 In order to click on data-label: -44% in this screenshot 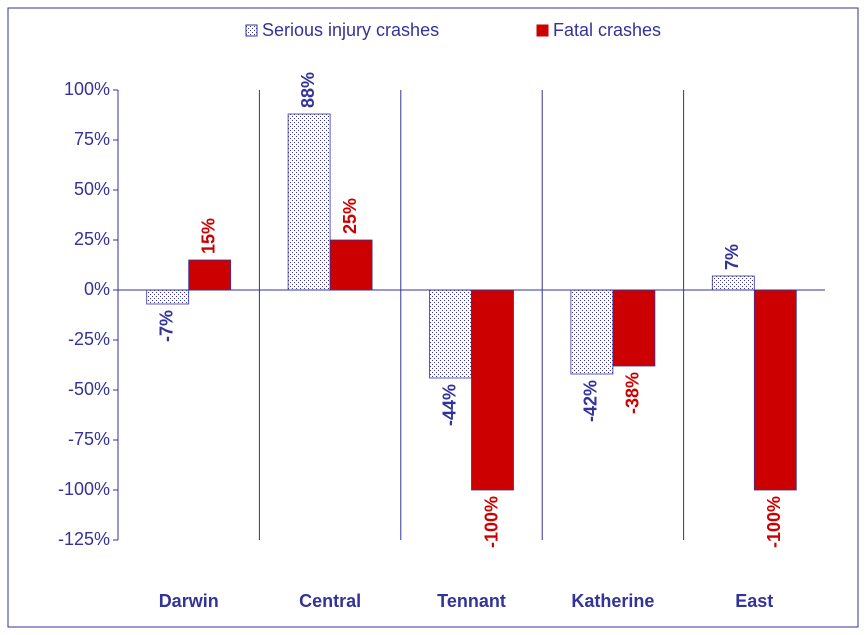, I will do `click(449, 405)`.